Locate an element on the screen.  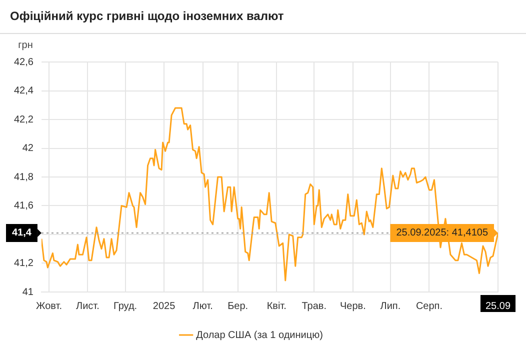
x-tick-label: Лист. is located at coordinates (88, 306).